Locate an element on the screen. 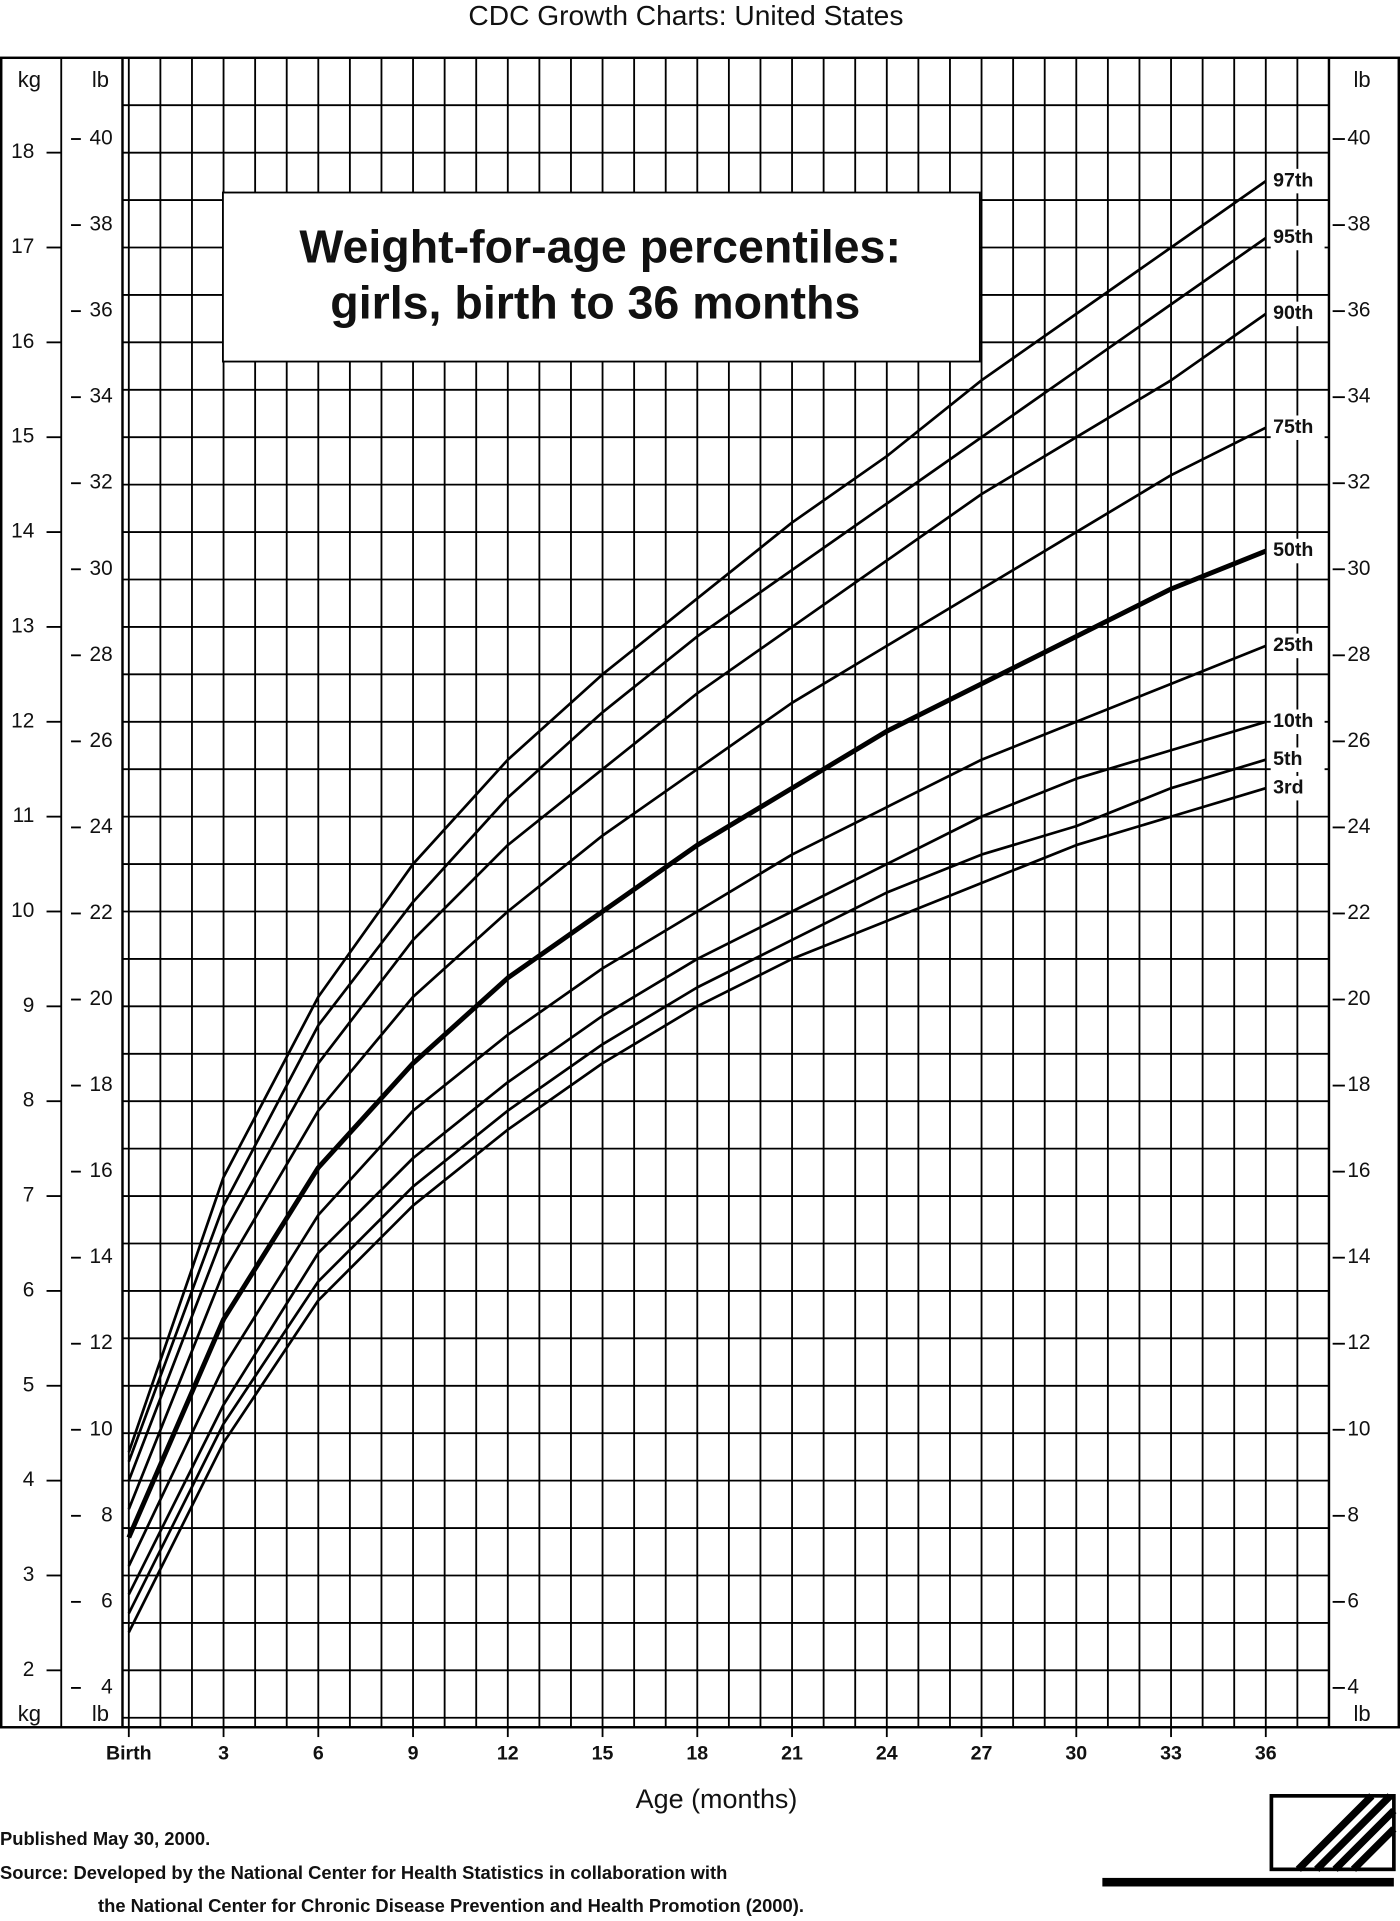 The width and height of the screenshot is (1400, 1921). chart-title: girls, birth to 36 months is located at coordinates (595, 303).